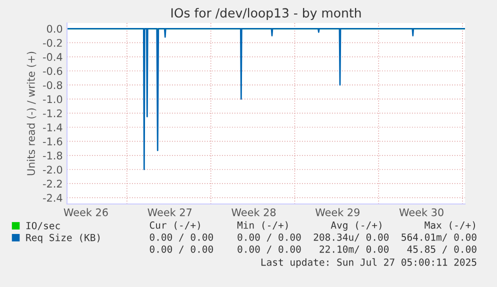  I want to click on text: Cur (-/+) Min (-/+) Avg (-/+) Max (-/+), so click(312, 226).